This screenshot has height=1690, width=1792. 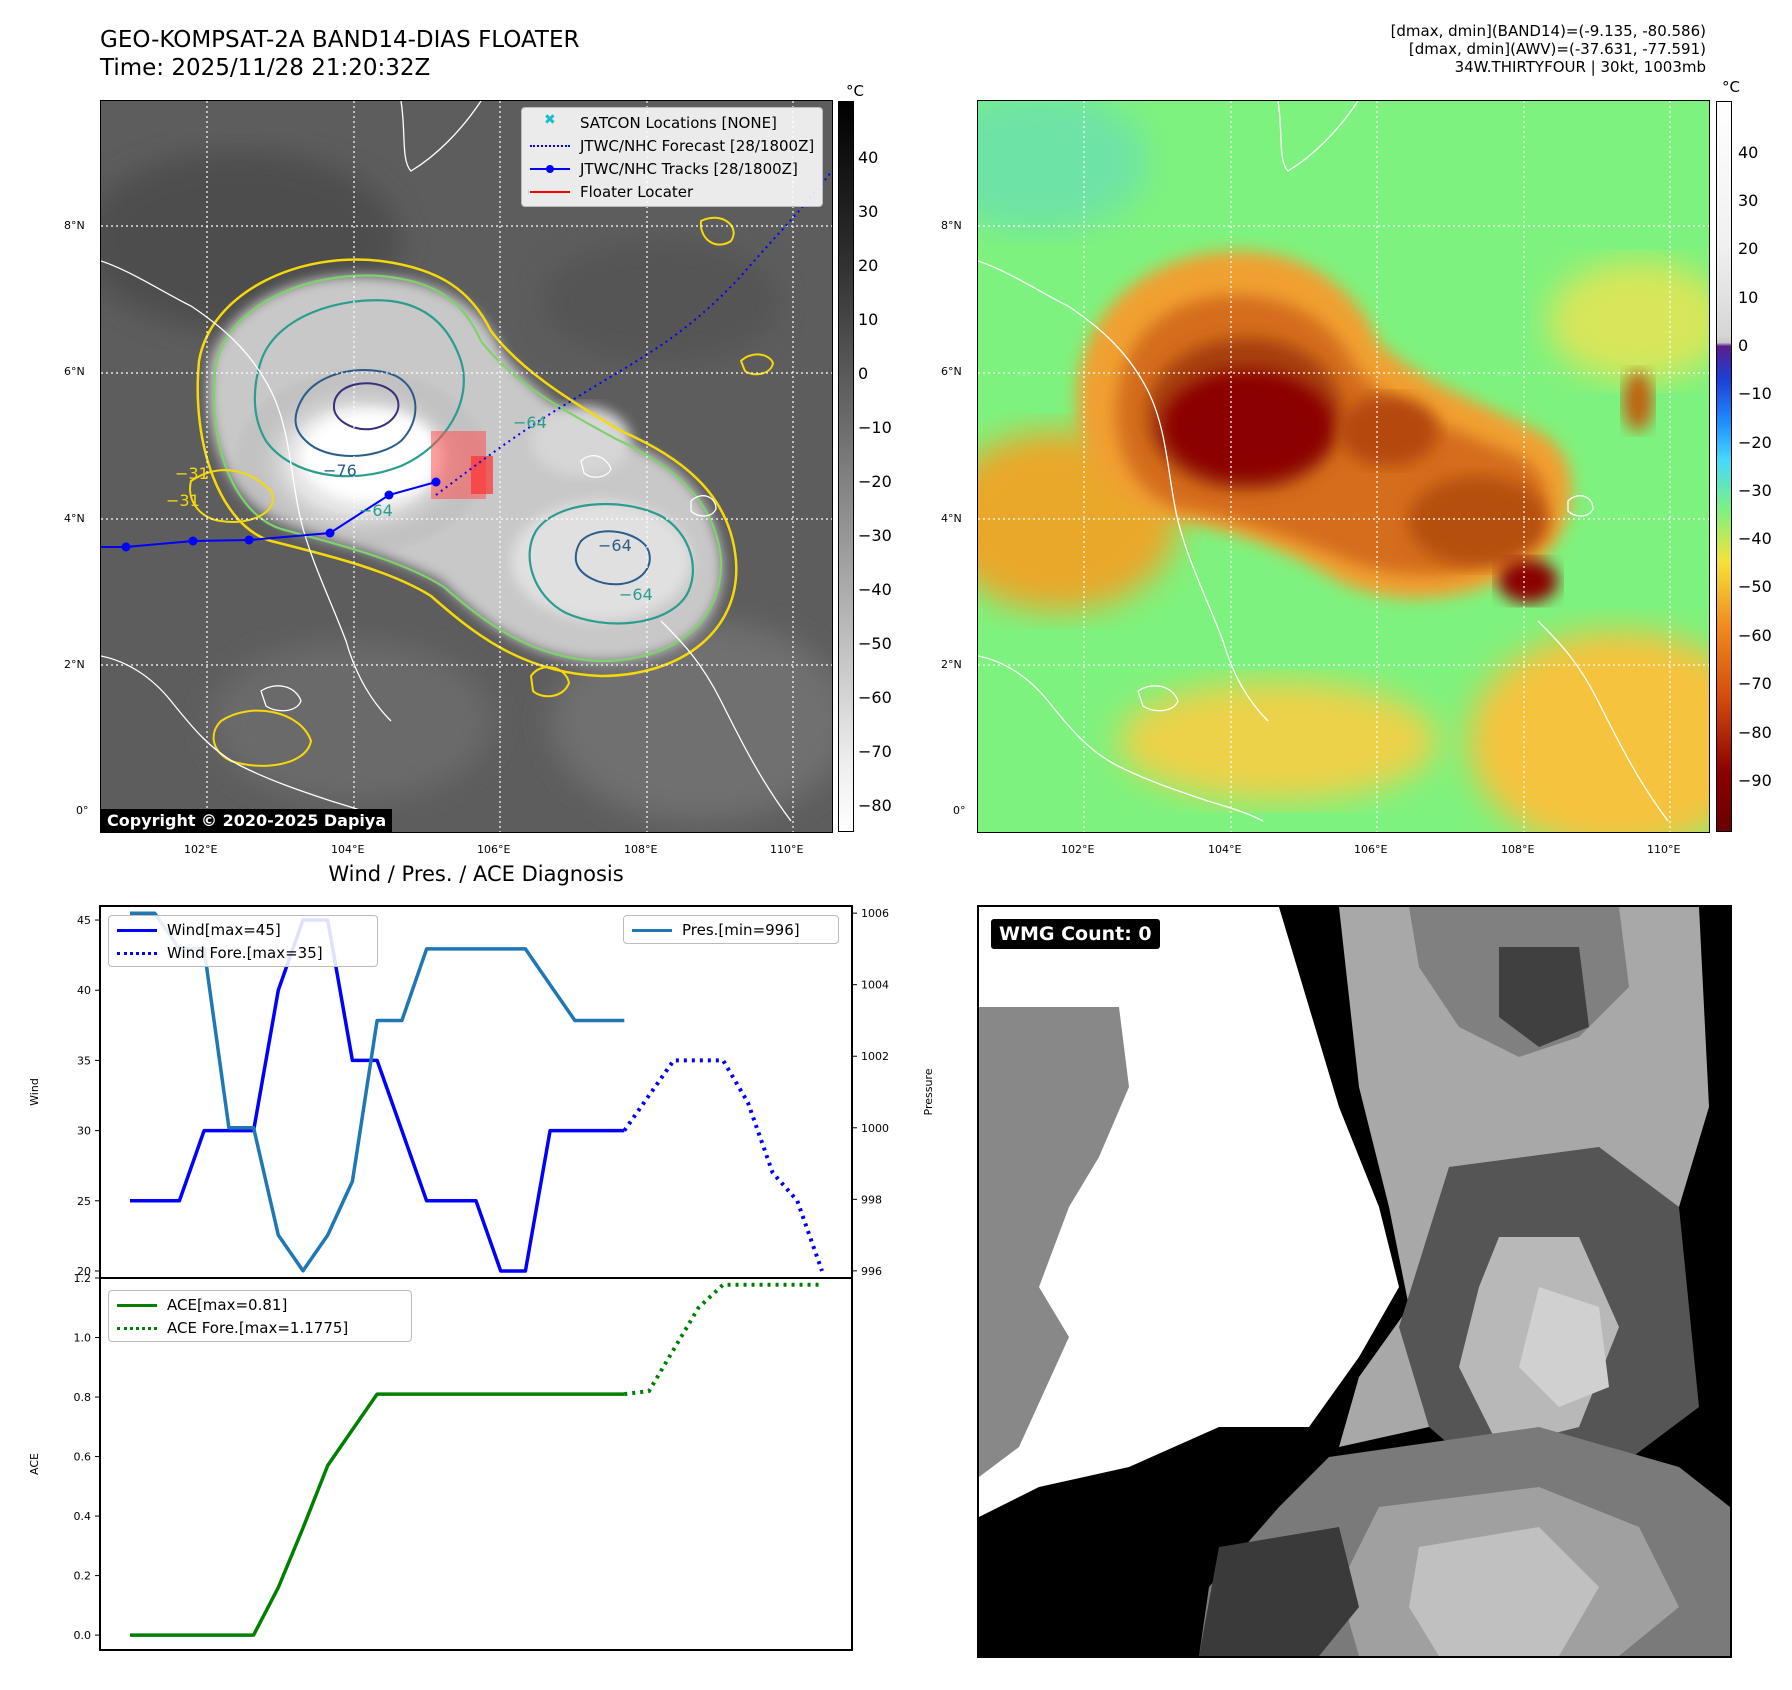 I want to click on legend-label: JTWC/NHC Forecast [28/1800Z], so click(x=697, y=145).